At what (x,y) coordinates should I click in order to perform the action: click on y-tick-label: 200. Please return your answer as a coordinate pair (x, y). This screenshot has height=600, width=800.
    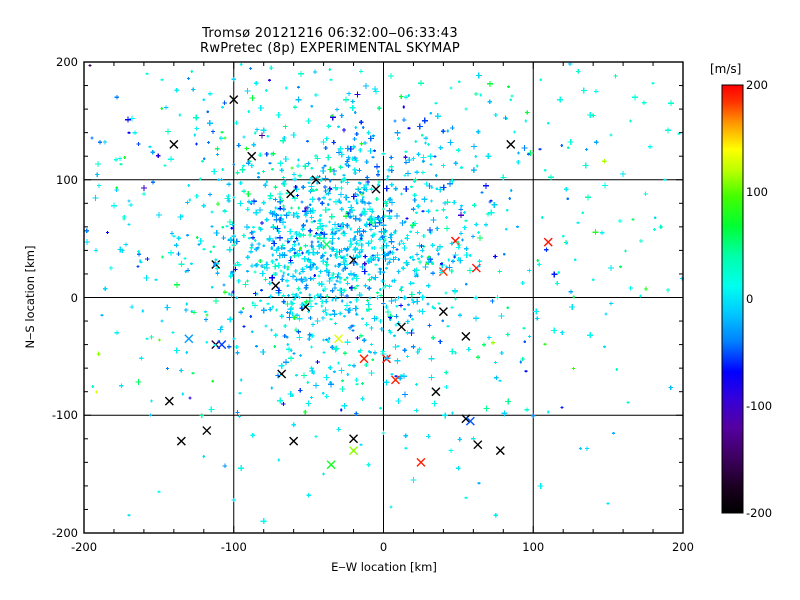
    Looking at the image, I should click on (67, 62).